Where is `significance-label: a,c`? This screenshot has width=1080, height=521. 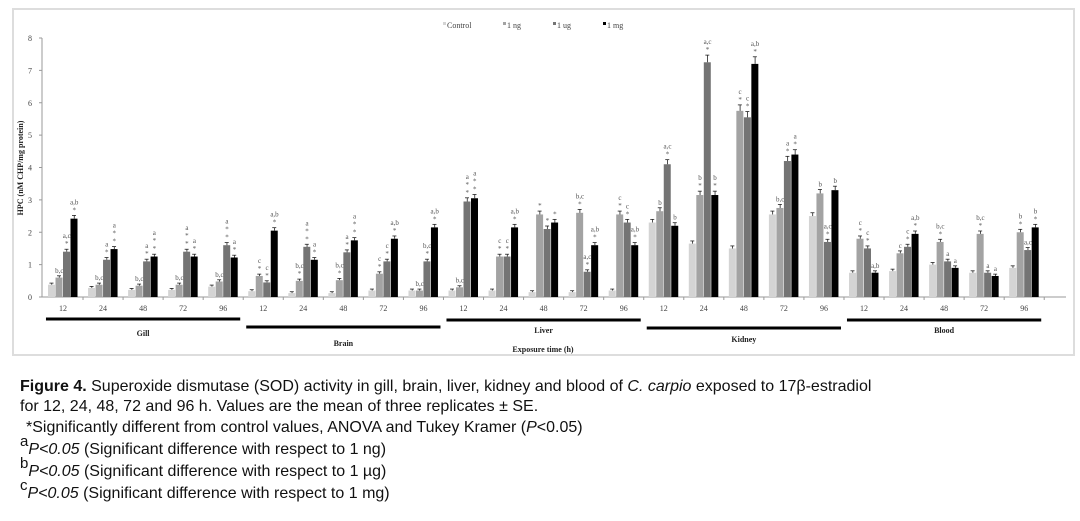
significance-label: a,c is located at coordinates (587, 257).